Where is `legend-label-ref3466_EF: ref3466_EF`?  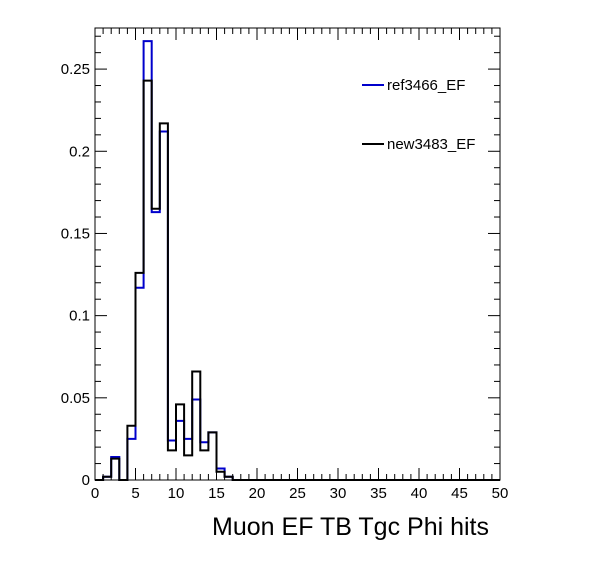 legend-label-ref3466_EF: ref3466_EF is located at coordinates (426, 85).